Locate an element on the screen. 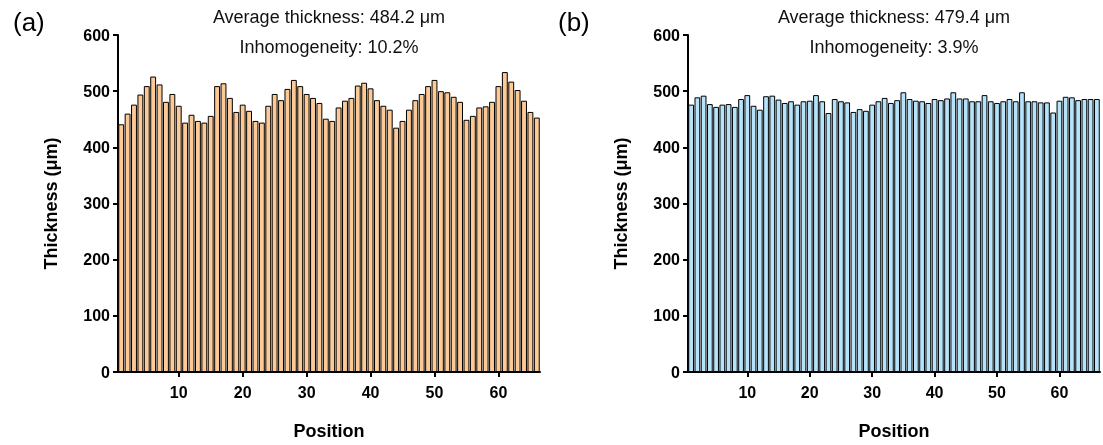 This screenshot has height=445, width=1103. annotation: Inhomogeneity: 10.2% is located at coordinates (329, 47).